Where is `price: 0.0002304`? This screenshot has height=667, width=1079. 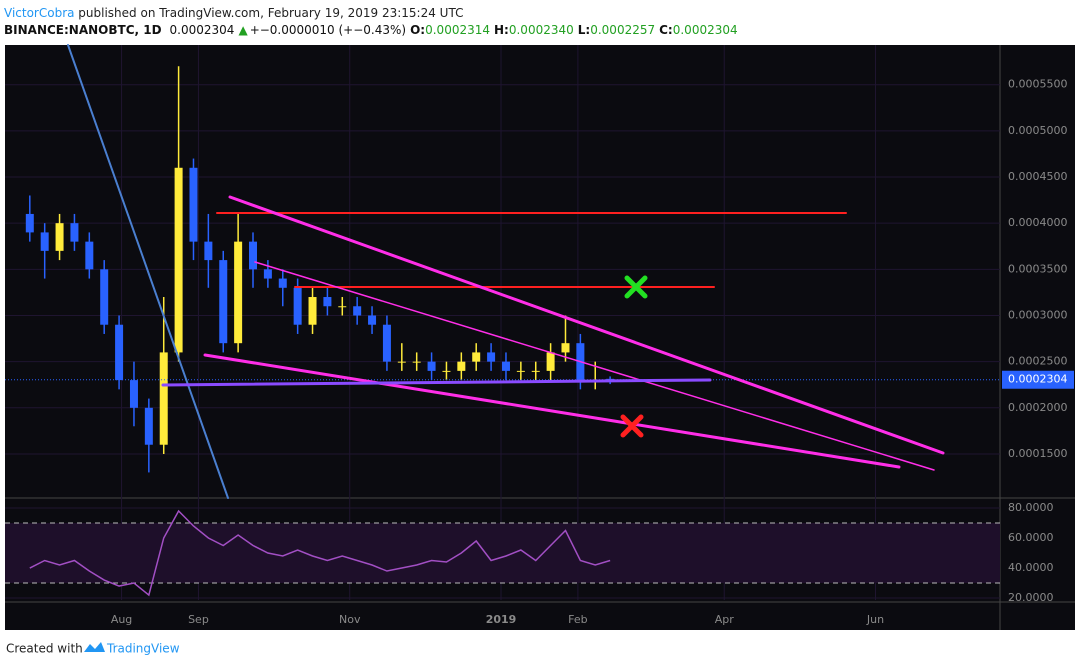
price: 0.0002304 is located at coordinates (202, 30).